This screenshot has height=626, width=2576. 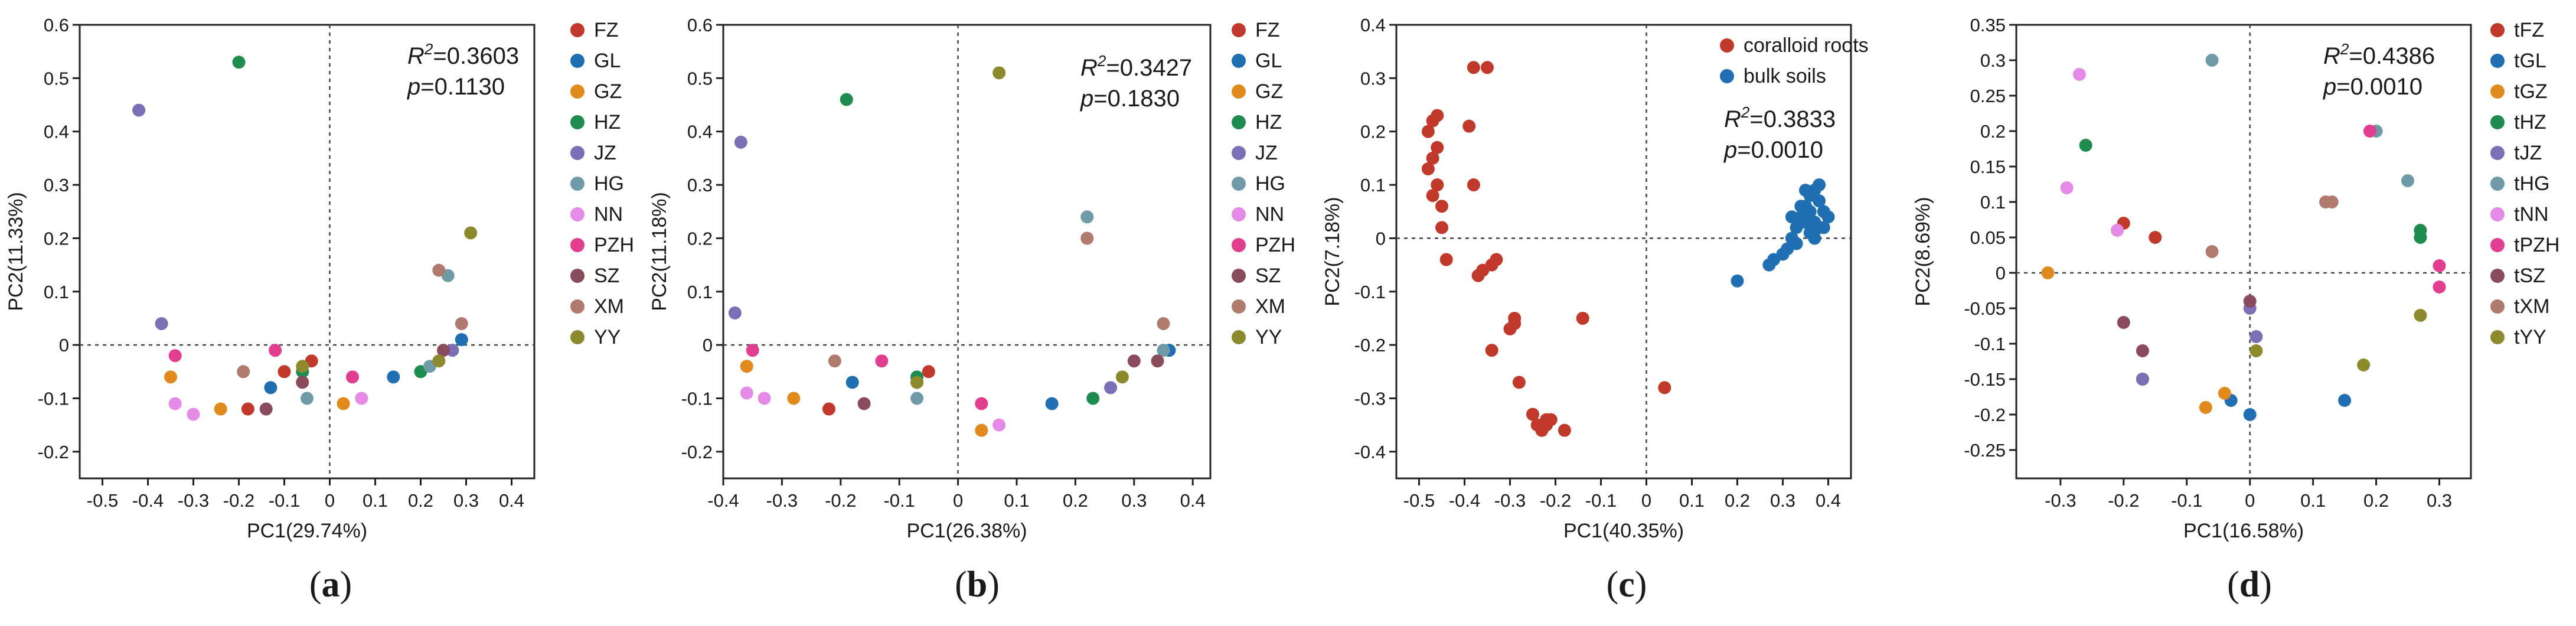 I want to click on legend-label: tSZ, so click(x=2529, y=276).